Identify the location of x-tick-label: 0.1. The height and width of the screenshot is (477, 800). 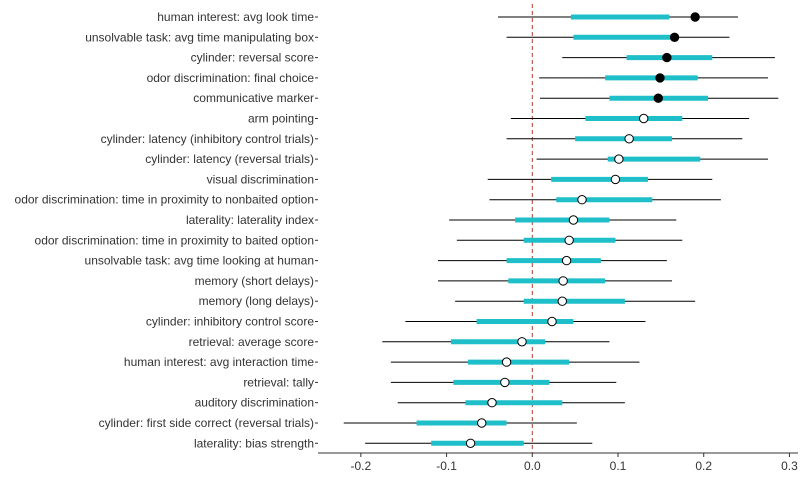
(618, 466).